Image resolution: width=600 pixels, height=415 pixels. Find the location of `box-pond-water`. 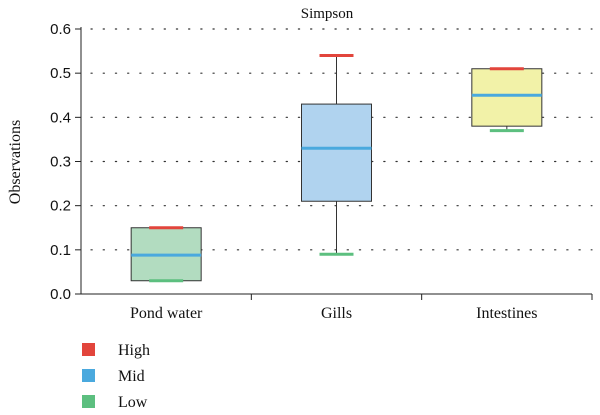

box-pond-water is located at coordinates (166, 254).